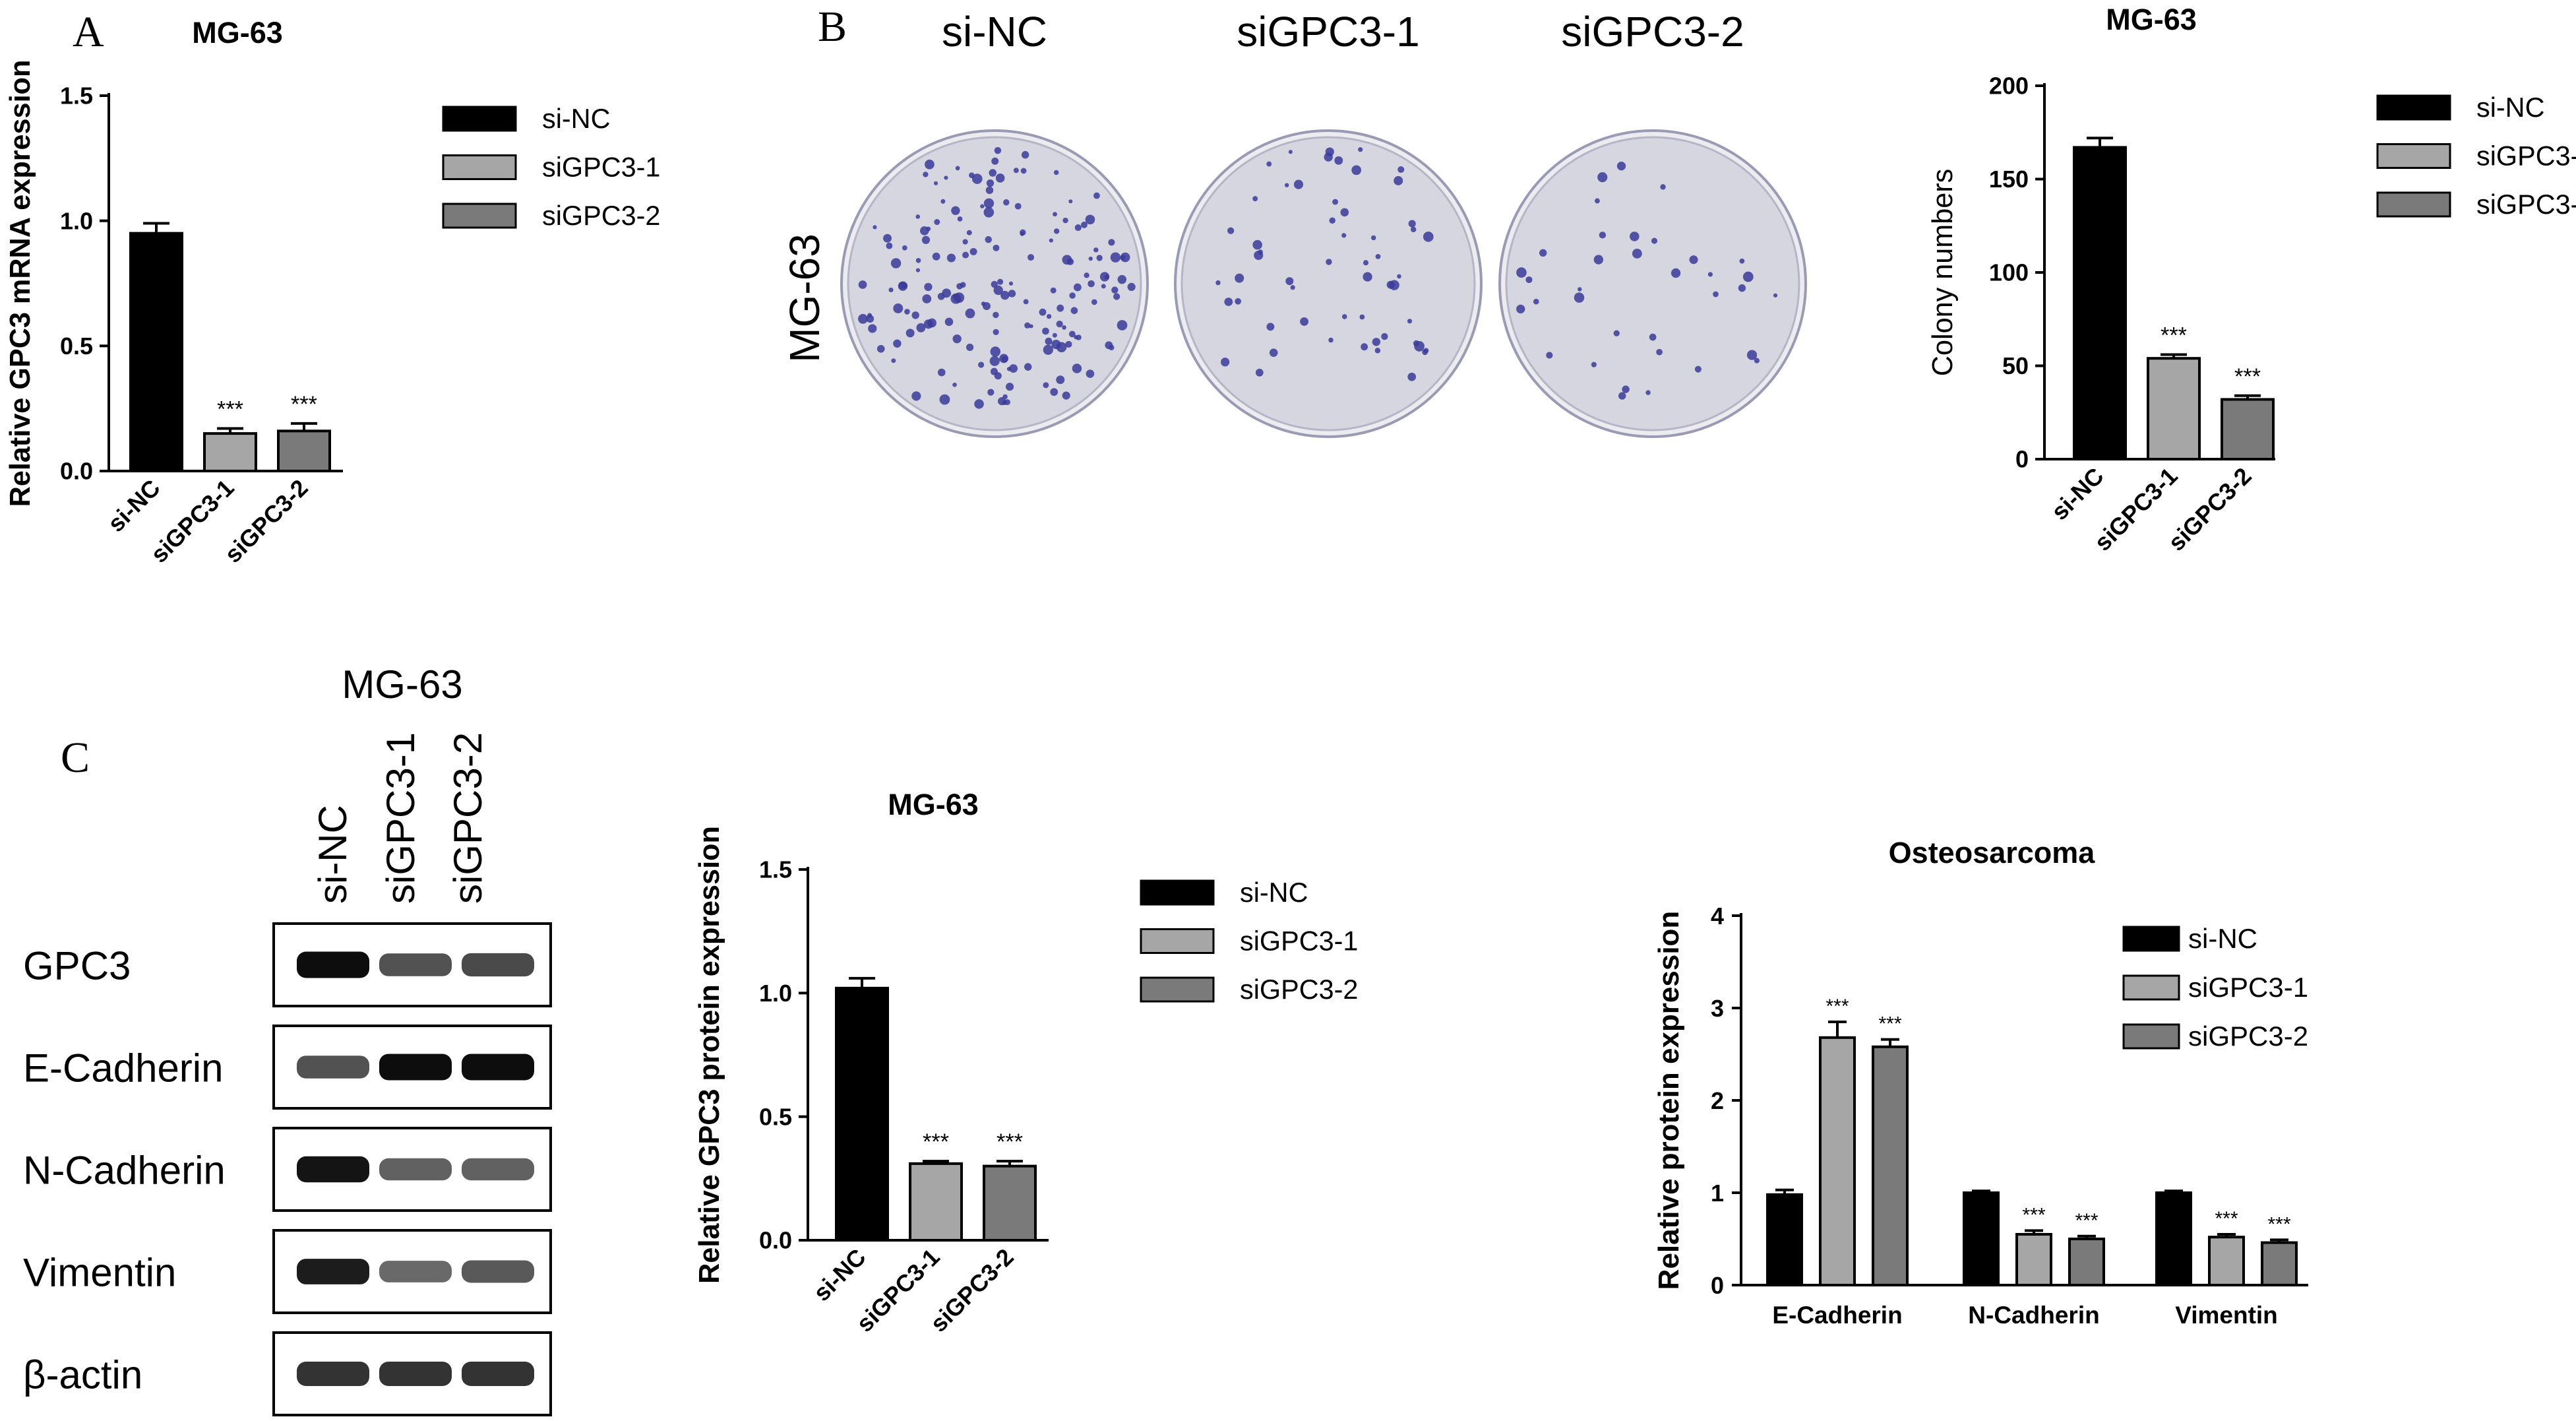 The width and height of the screenshot is (2576, 1421). Describe the element at coordinates (123, 1068) in the screenshot. I see `blot-row-label: E-Cadherin` at that location.